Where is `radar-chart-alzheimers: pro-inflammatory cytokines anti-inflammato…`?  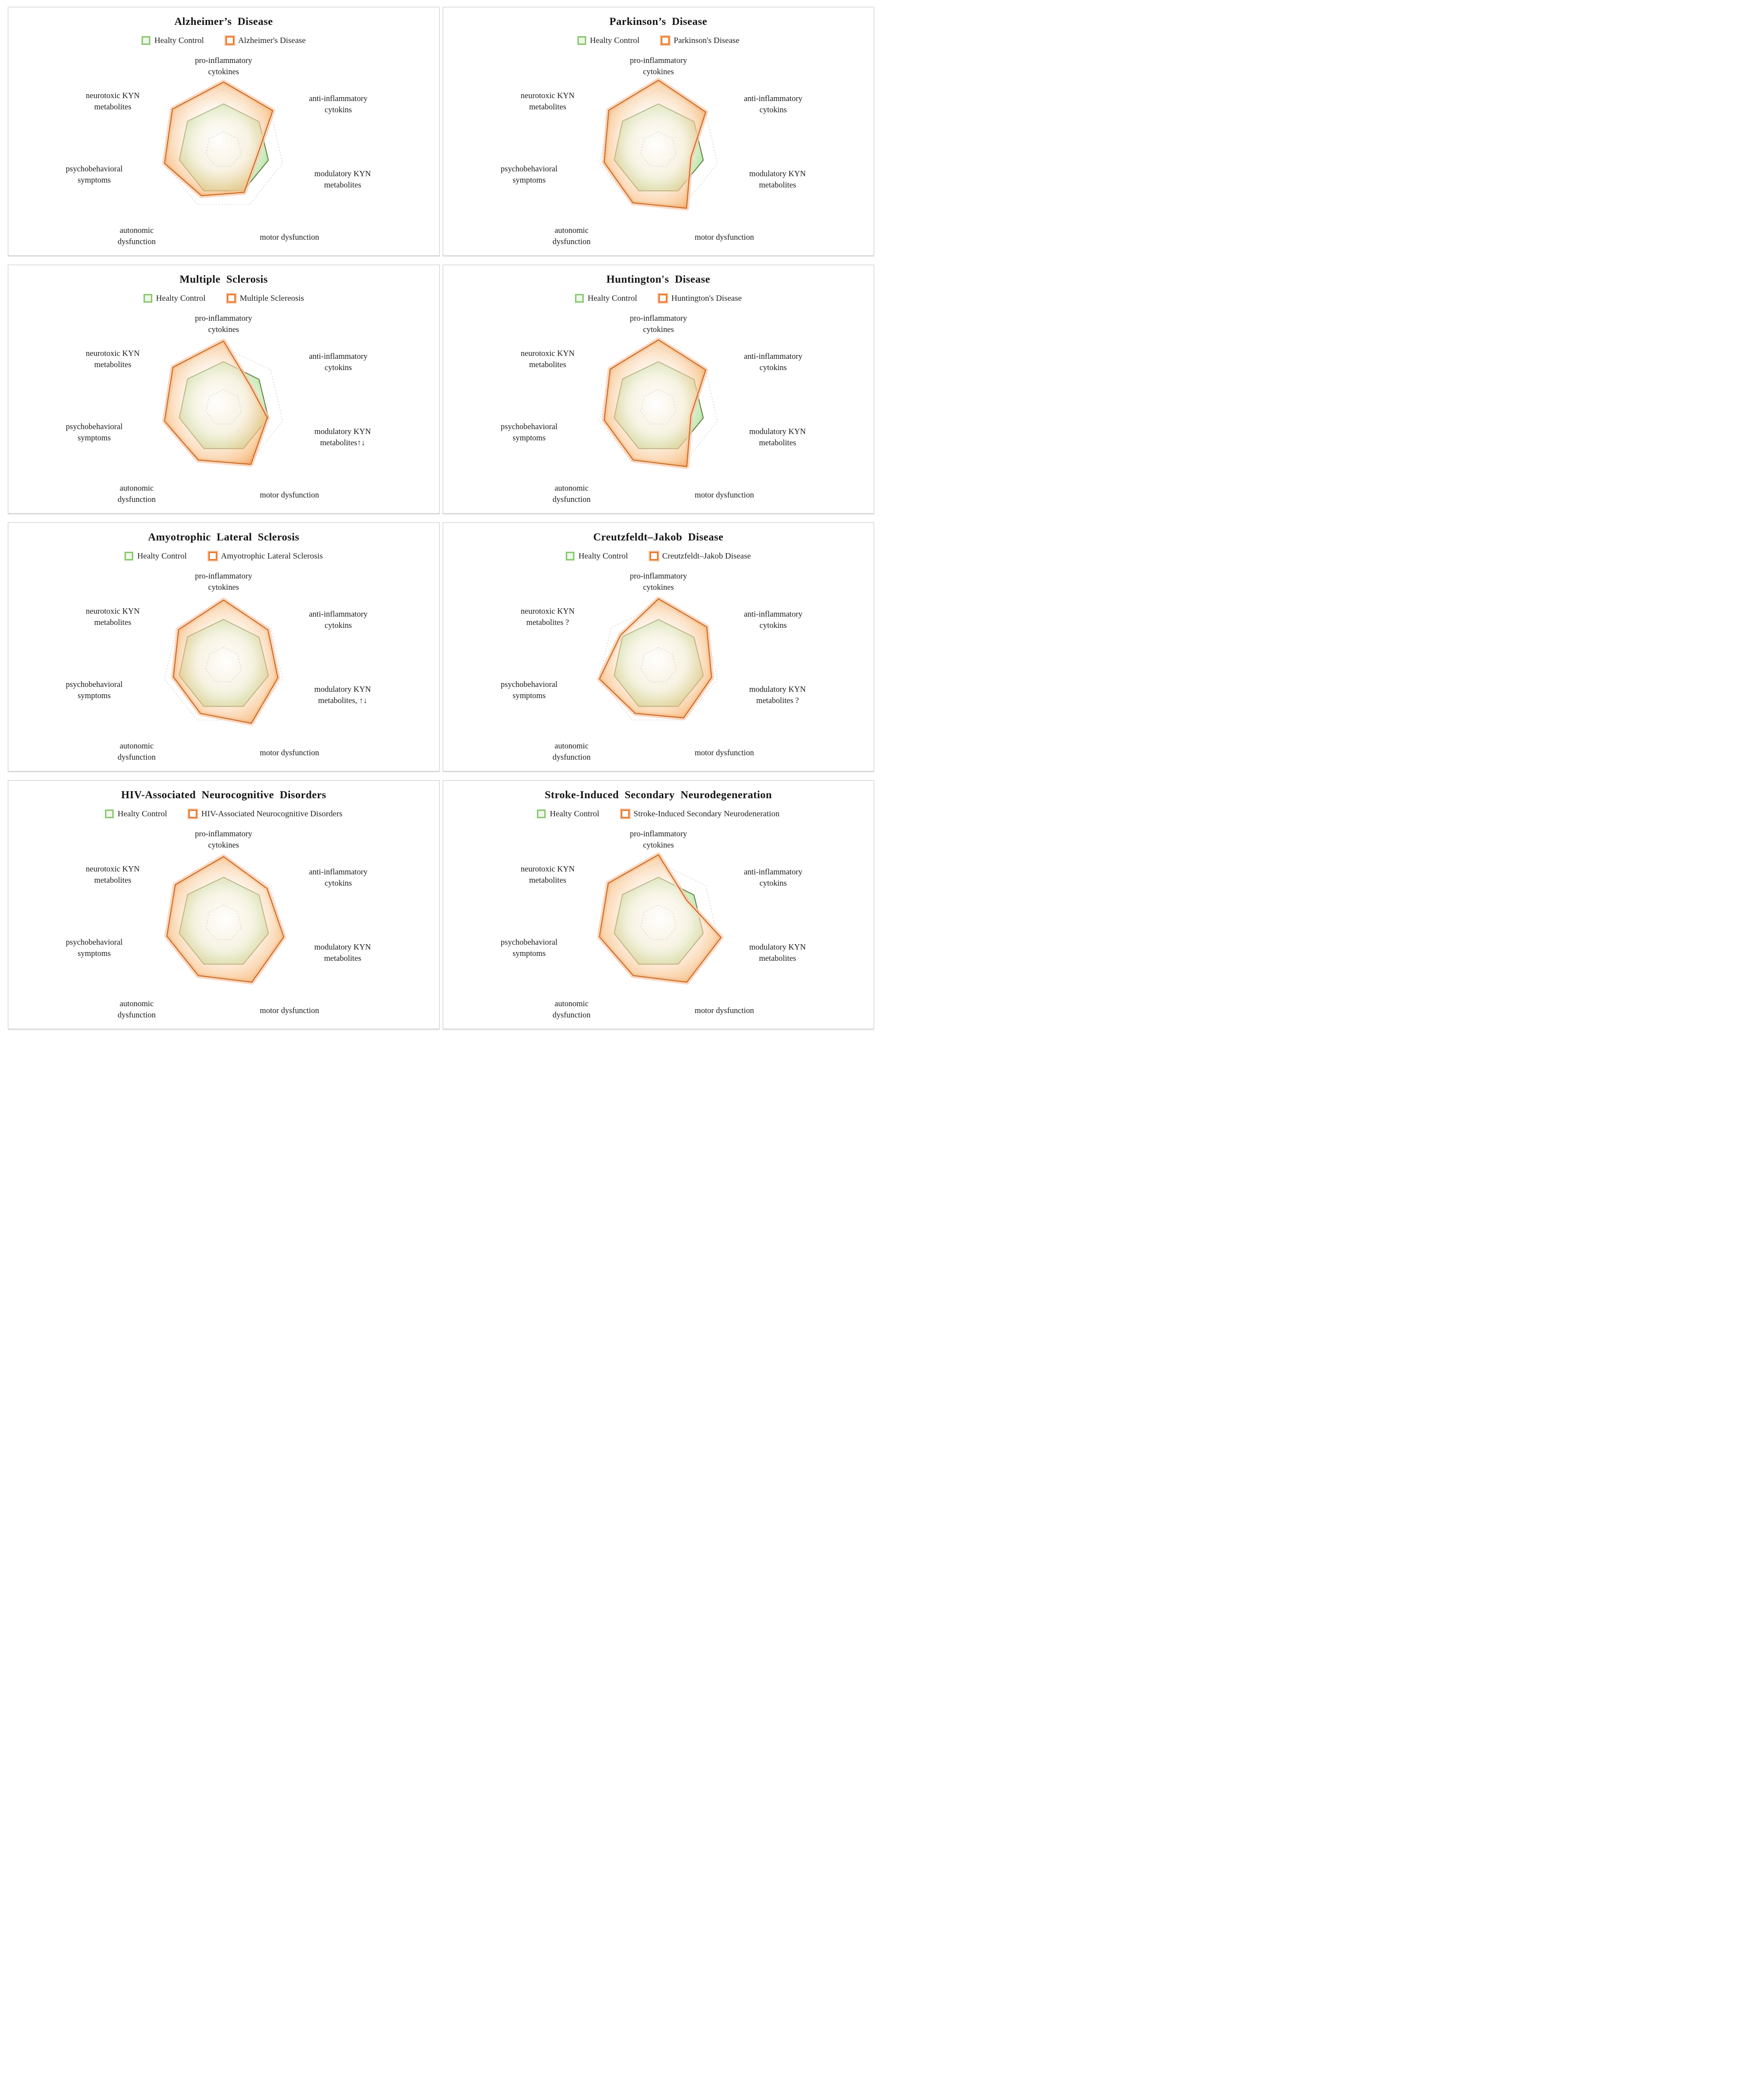 radar-chart-alzheimers: pro-inflammatory cytokines anti-inflammato… is located at coordinates (219, 151).